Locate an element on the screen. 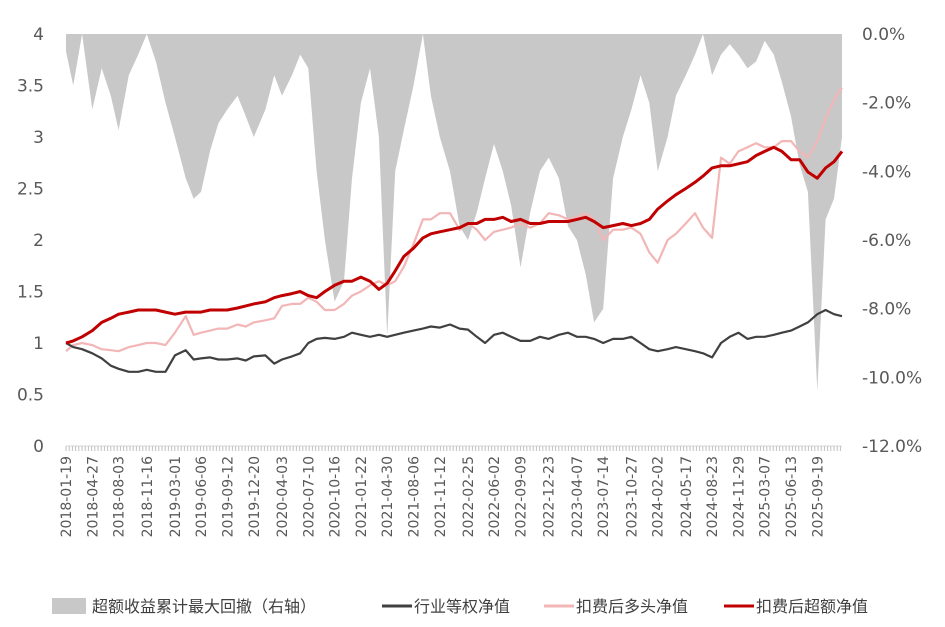 Image resolution: width=945 pixels, height=627 pixels. y-right-tick-label: -6.0% is located at coordinates (886, 241).